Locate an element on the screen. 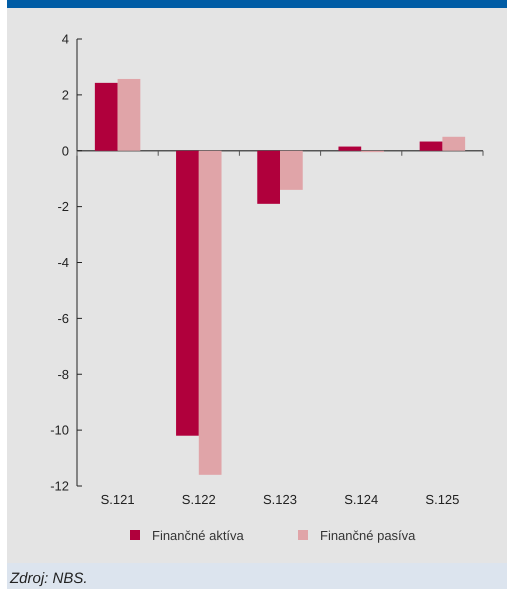 This screenshot has width=507, height=589. y-tick-label: -2 is located at coordinates (63, 206).